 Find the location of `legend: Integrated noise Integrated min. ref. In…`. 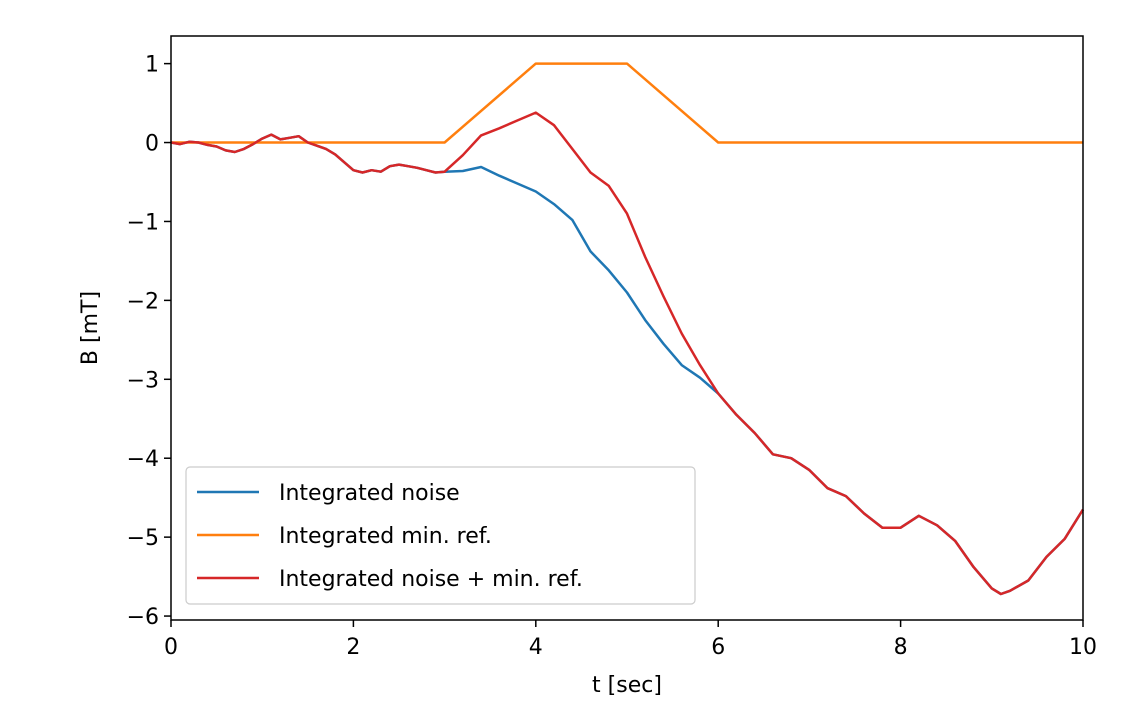

legend: Integrated noise Integrated min. ref. In… is located at coordinates (440, 535).